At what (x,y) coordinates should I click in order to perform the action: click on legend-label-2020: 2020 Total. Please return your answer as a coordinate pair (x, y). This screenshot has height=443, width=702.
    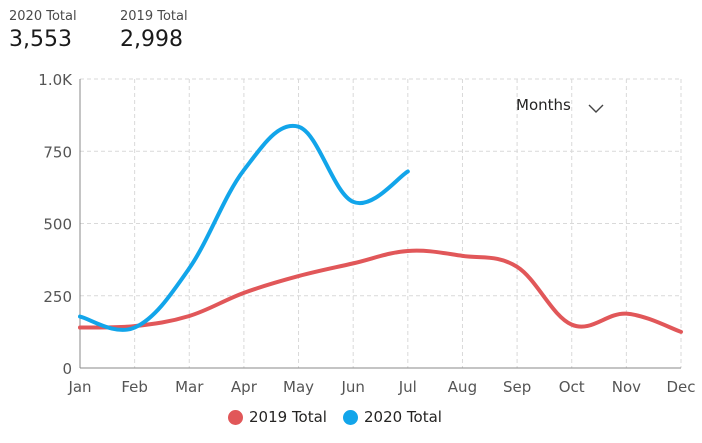
    Looking at the image, I should click on (402, 417).